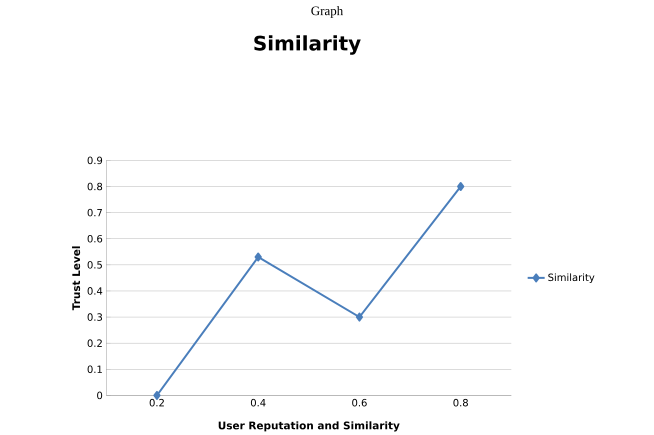 The height and width of the screenshot is (435, 654). What do you see at coordinates (95, 317) in the screenshot?
I see `y-tick-label: 0.3` at bounding box center [95, 317].